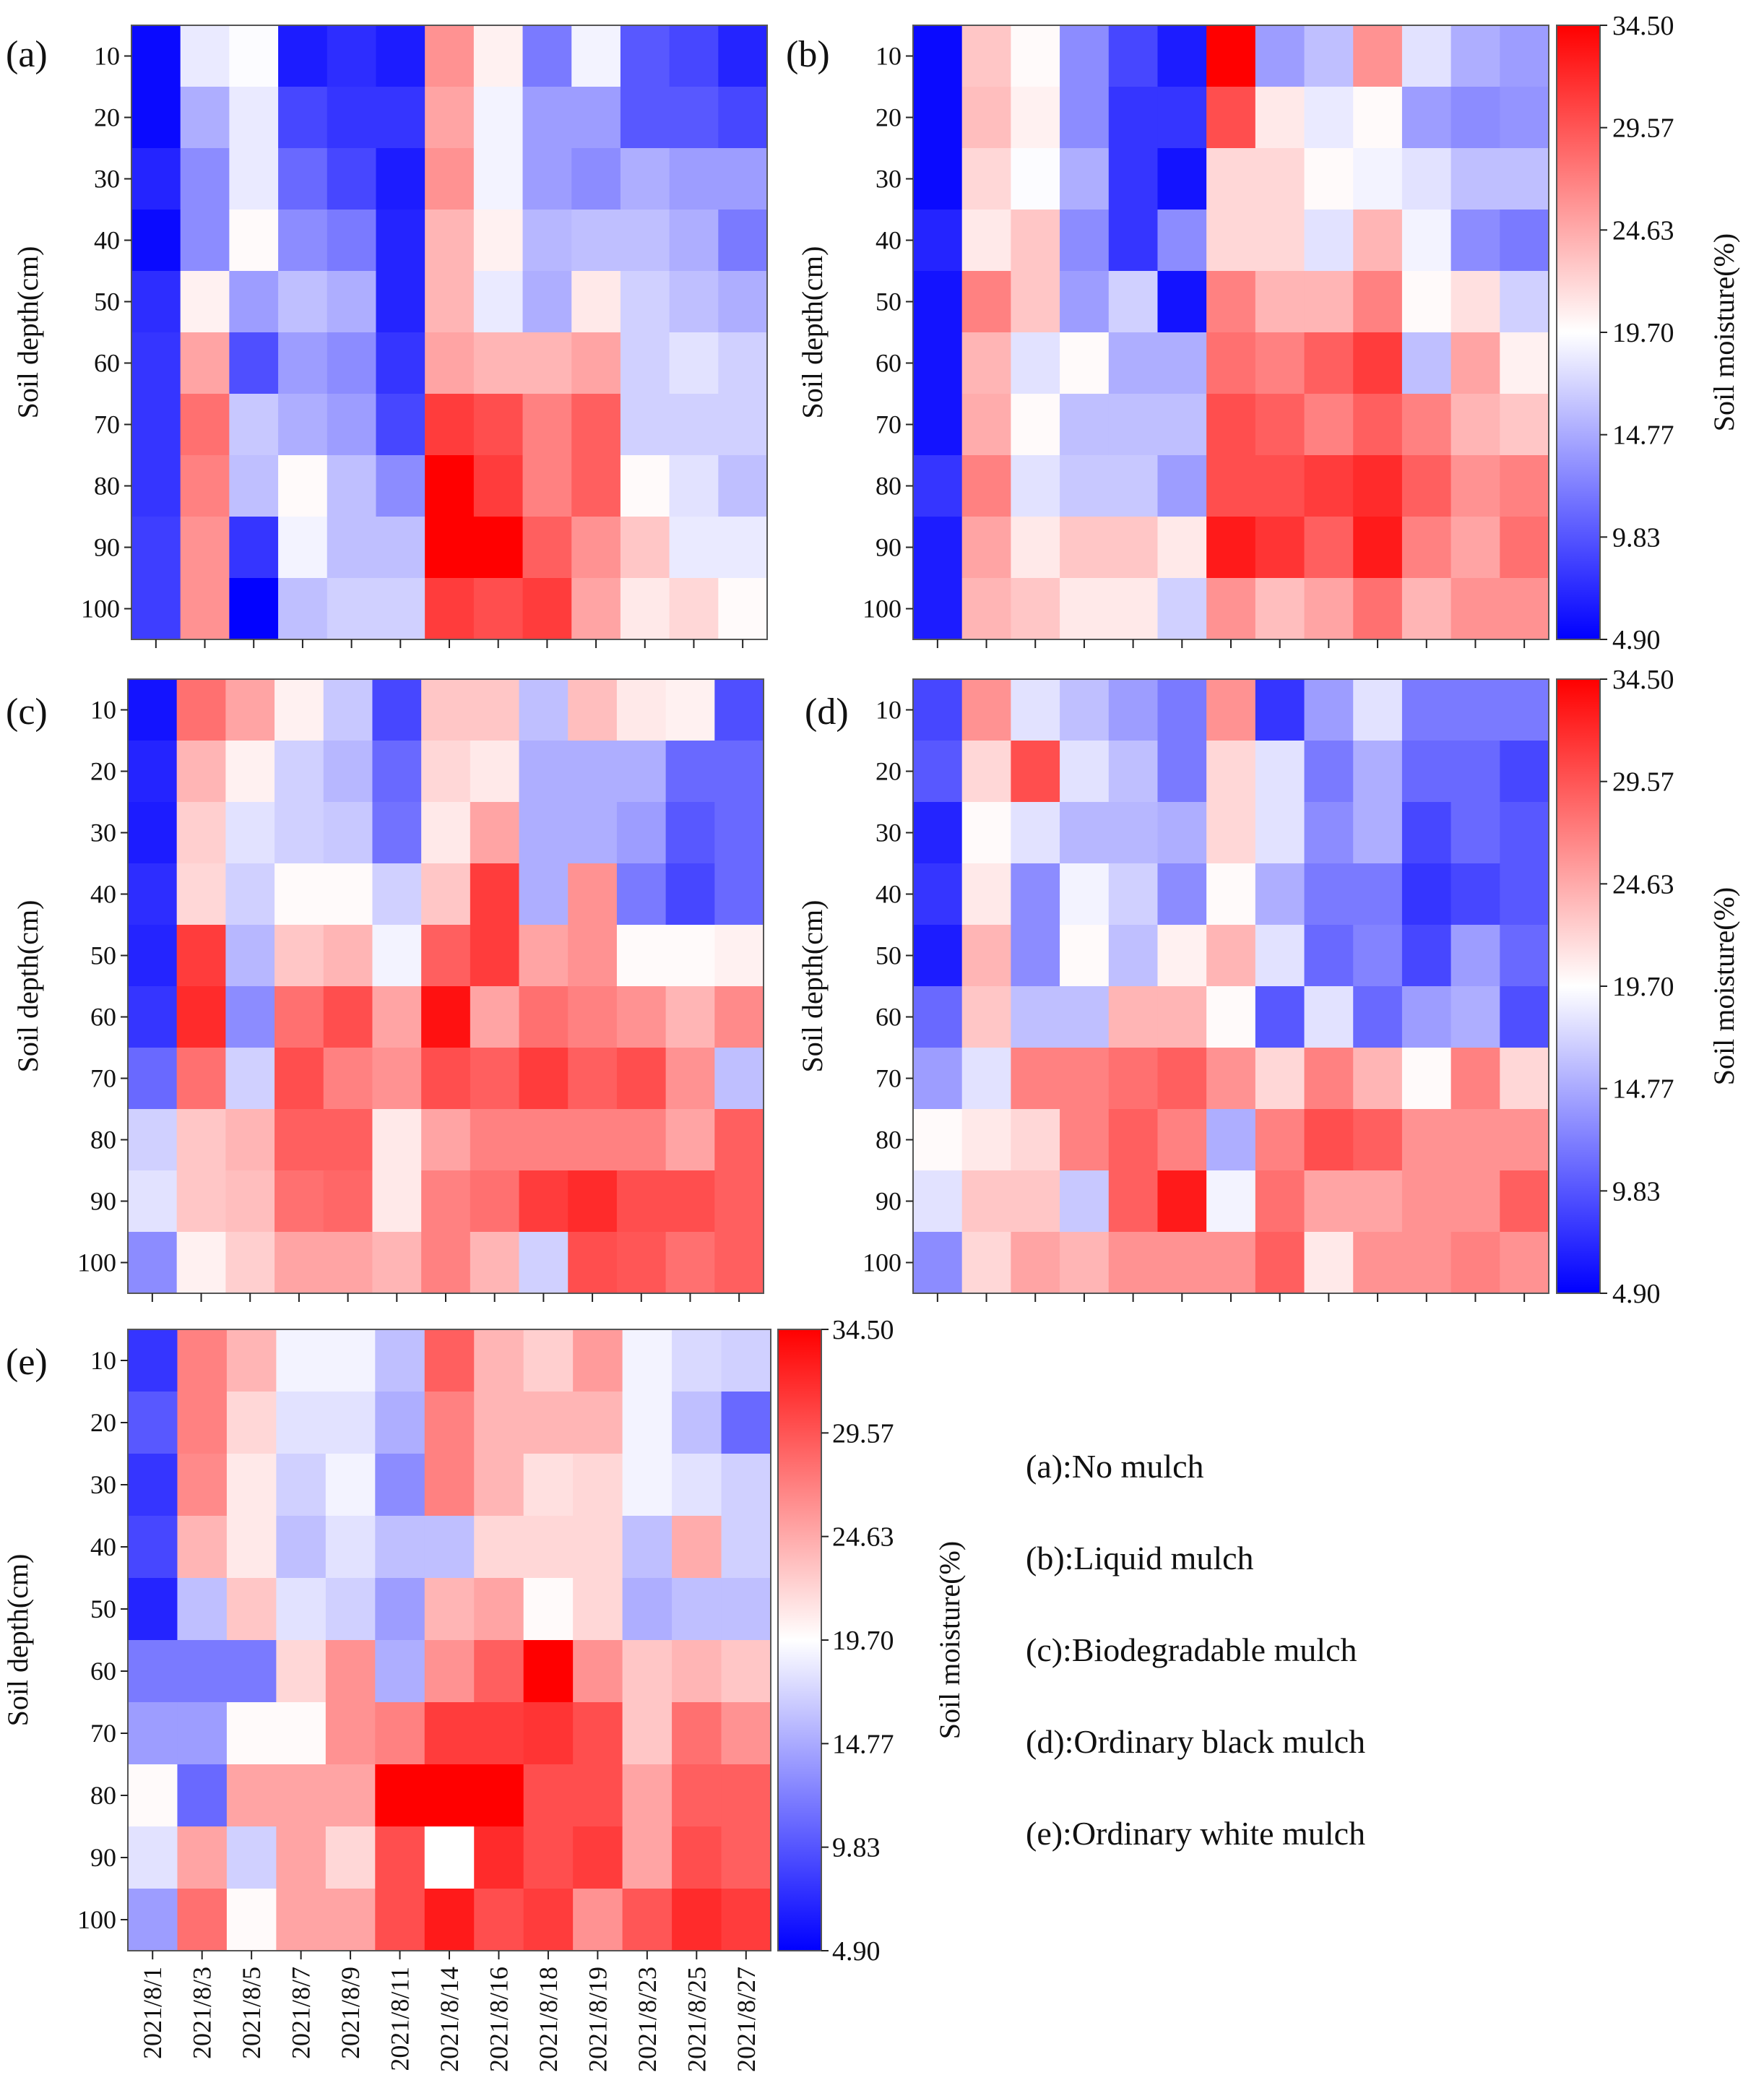 The height and width of the screenshot is (2088, 1764). What do you see at coordinates (251, 1485) in the screenshot?
I see `cell-e-30cm-2021/8/5` at bounding box center [251, 1485].